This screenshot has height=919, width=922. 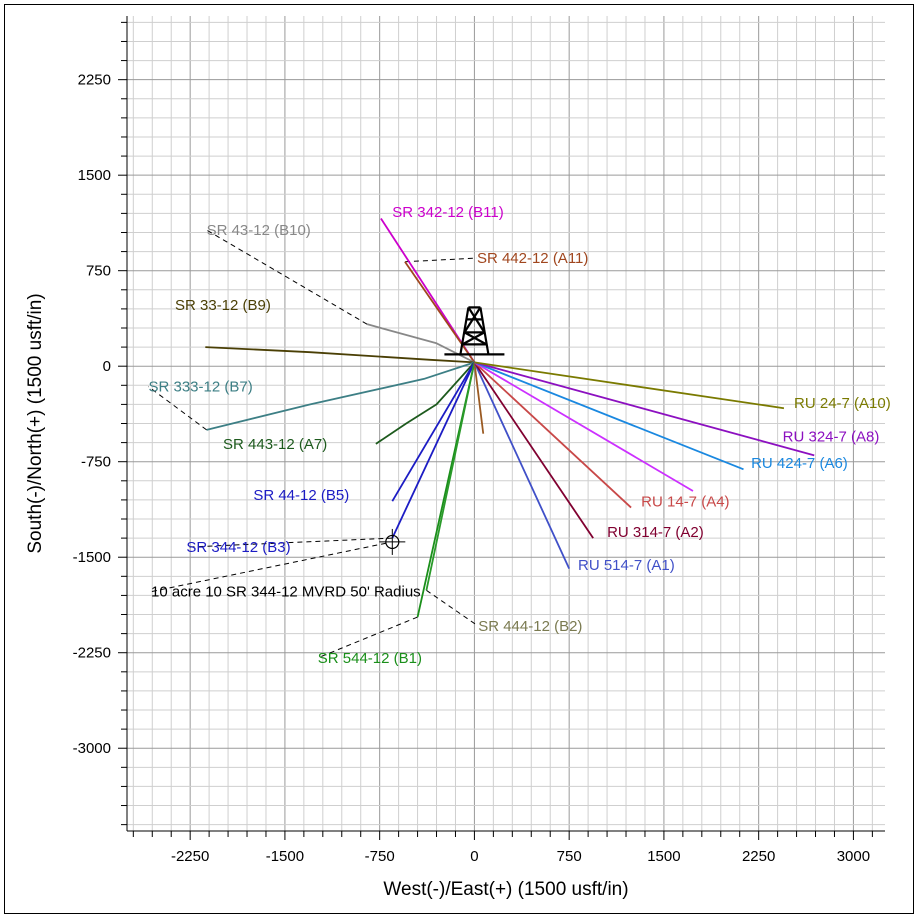 What do you see at coordinates (831, 436) in the screenshot?
I see `well-label: RU 324-7 (A8)` at bounding box center [831, 436].